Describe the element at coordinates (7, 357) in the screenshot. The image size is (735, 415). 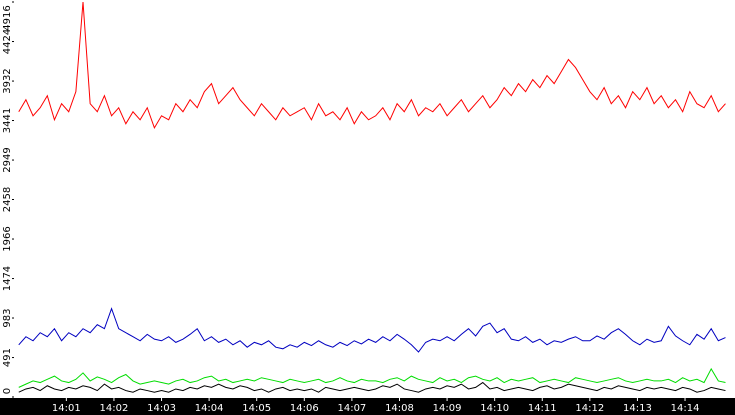
I see `y-tick-label: 491` at that location.